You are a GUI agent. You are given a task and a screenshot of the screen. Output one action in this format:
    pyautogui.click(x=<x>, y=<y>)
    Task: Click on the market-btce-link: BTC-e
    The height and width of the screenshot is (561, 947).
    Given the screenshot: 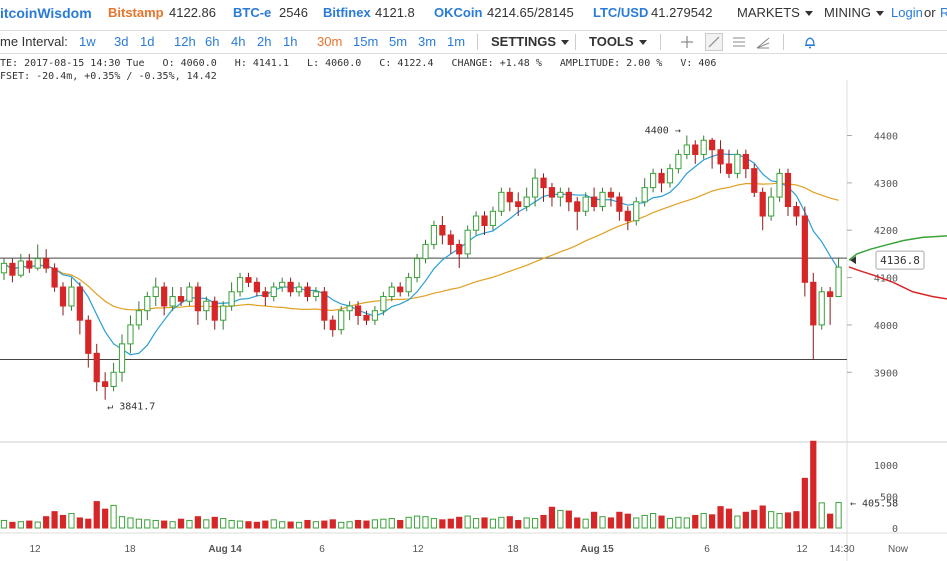 What is the action you would take?
    pyautogui.click(x=252, y=12)
    